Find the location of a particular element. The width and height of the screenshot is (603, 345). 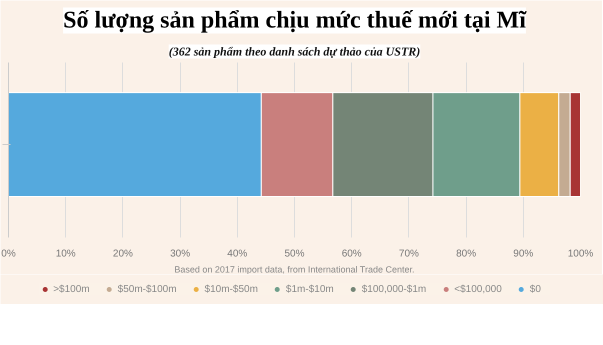

legend-label: $100,000-$1m is located at coordinates (394, 289).